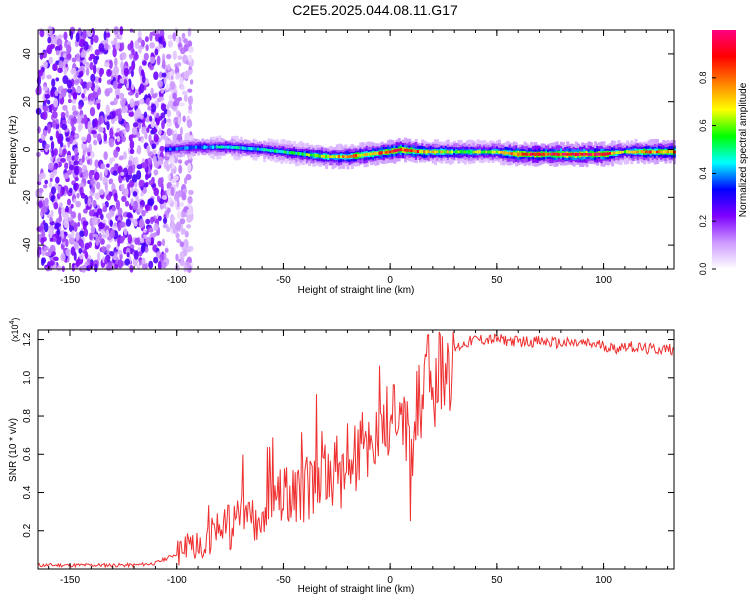  What do you see at coordinates (603, 280) in the screenshot?
I see `spectrogram-x-tick-label: 100` at bounding box center [603, 280].